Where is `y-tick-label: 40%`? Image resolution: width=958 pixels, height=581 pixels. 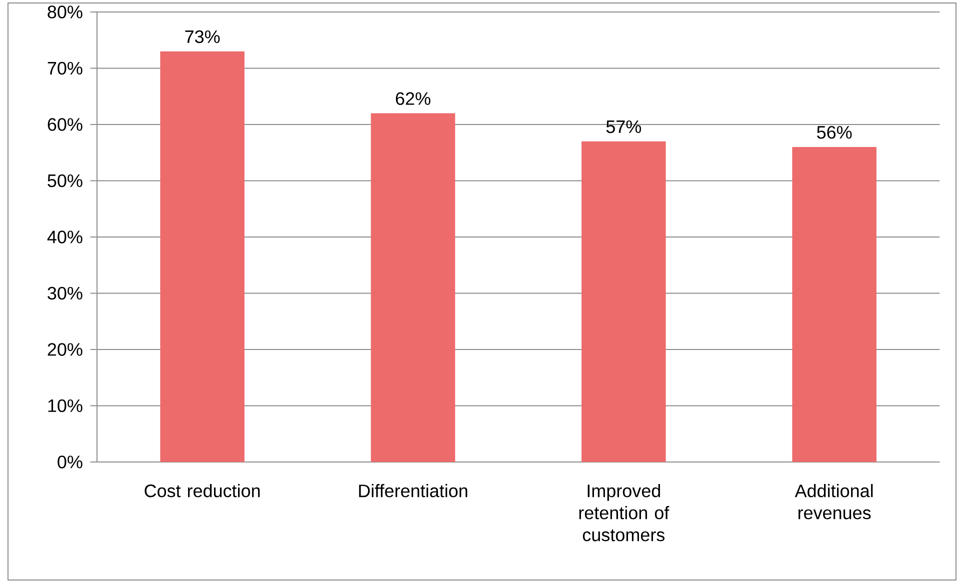
y-tick-label: 40% is located at coordinates (64, 237).